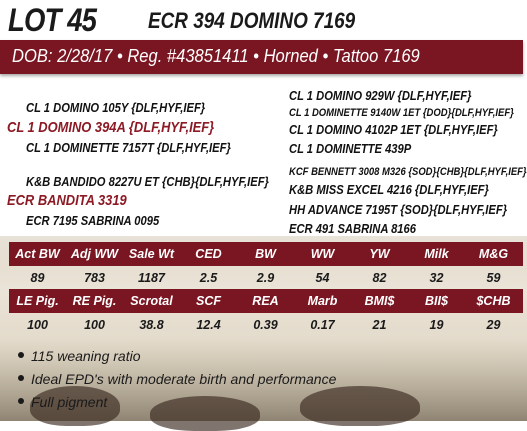  What do you see at coordinates (37, 278) in the screenshot?
I see `epd-value: 89` at bounding box center [37, 278].